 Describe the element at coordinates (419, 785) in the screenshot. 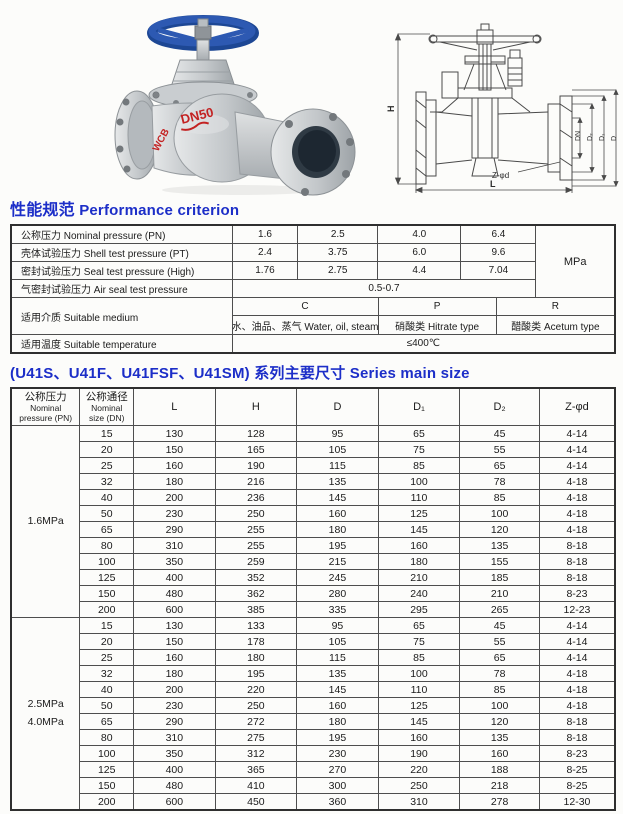

I see `size-value-cell: 250` at that location.